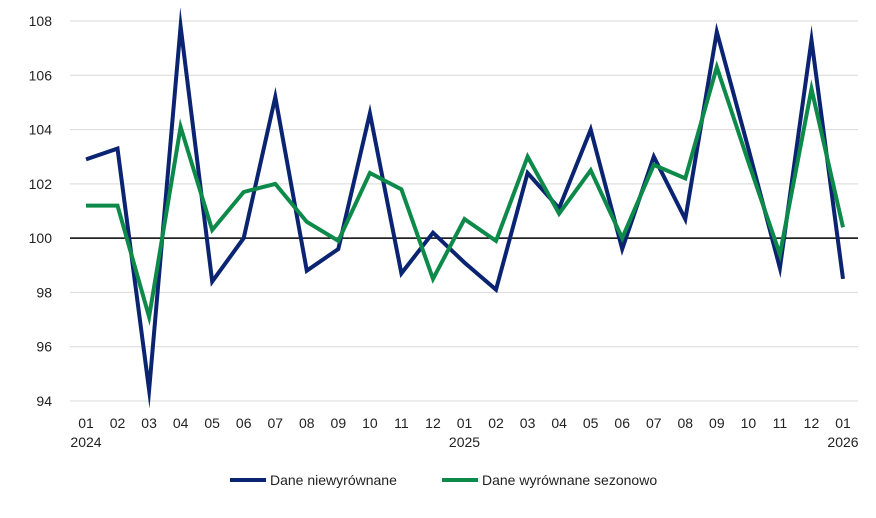  Describe the element at coordinates (443, 480) in the screenshot. I see `legend: Dane niewyrównane Dane wyrównane sezonowo` at that location.